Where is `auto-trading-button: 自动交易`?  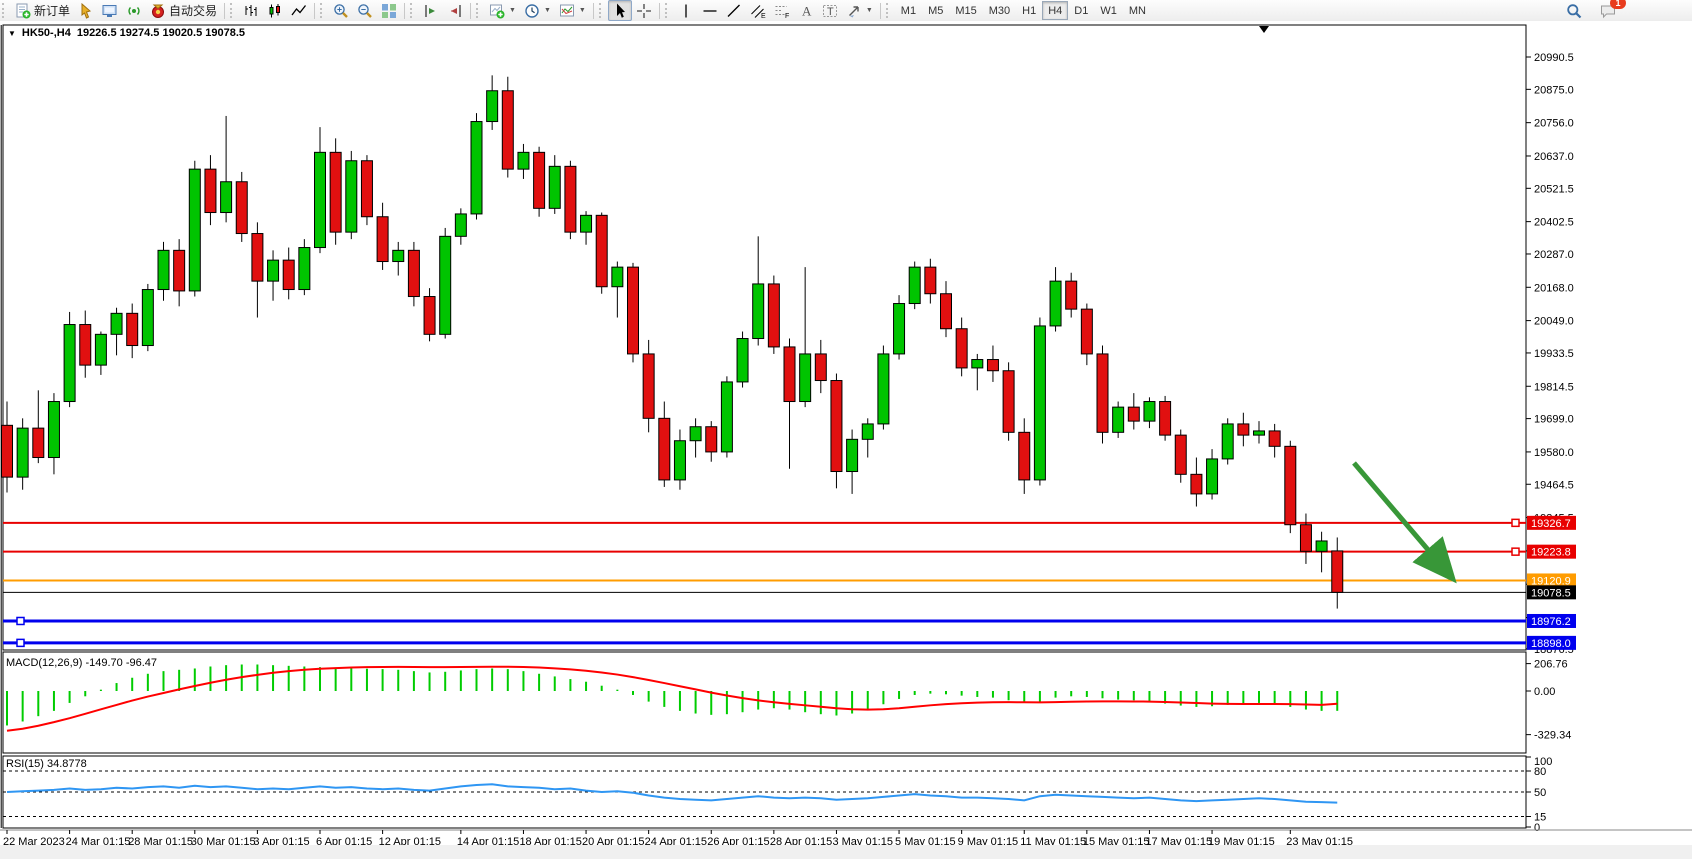
auto-trading-button: 自动交易 is located at coordinates (183, 10).